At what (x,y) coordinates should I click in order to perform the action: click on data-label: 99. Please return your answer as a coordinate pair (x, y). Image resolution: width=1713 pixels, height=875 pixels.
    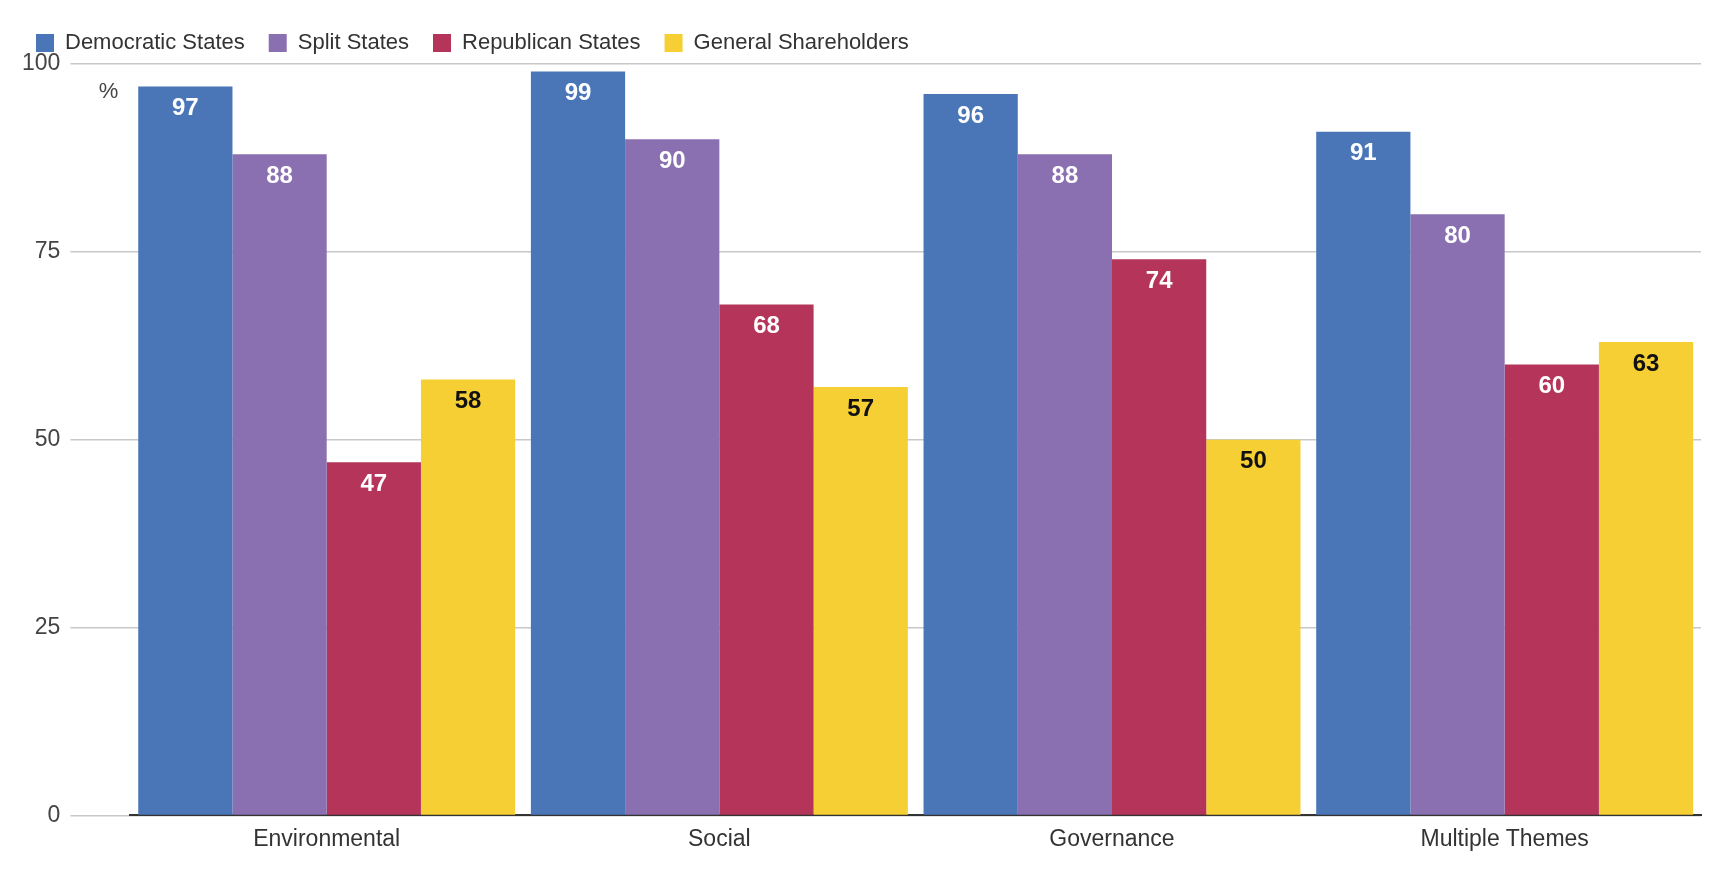
    Looking at the image, I should click on (578, 92).